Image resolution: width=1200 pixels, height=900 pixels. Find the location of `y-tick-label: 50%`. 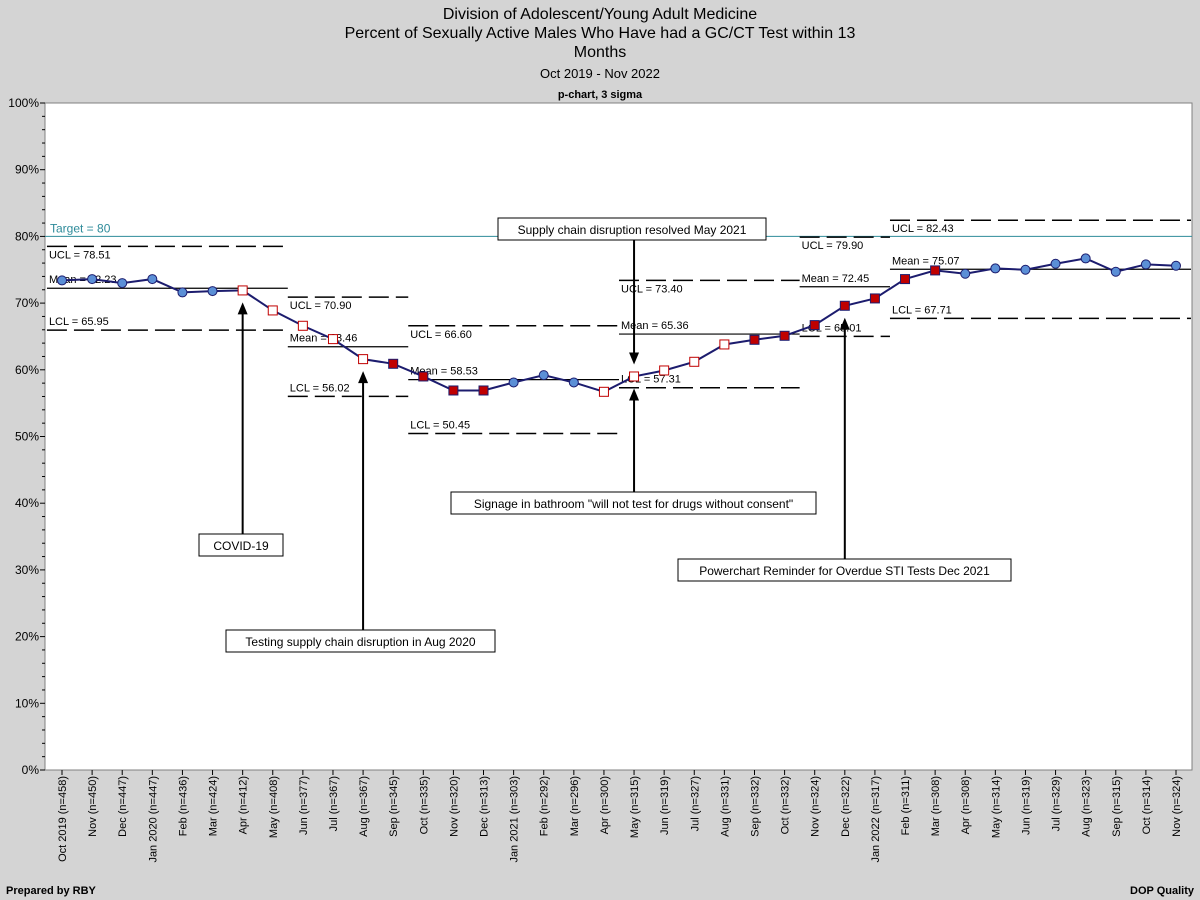

y-tick-label: 50% is located at coordinates (27, 437).